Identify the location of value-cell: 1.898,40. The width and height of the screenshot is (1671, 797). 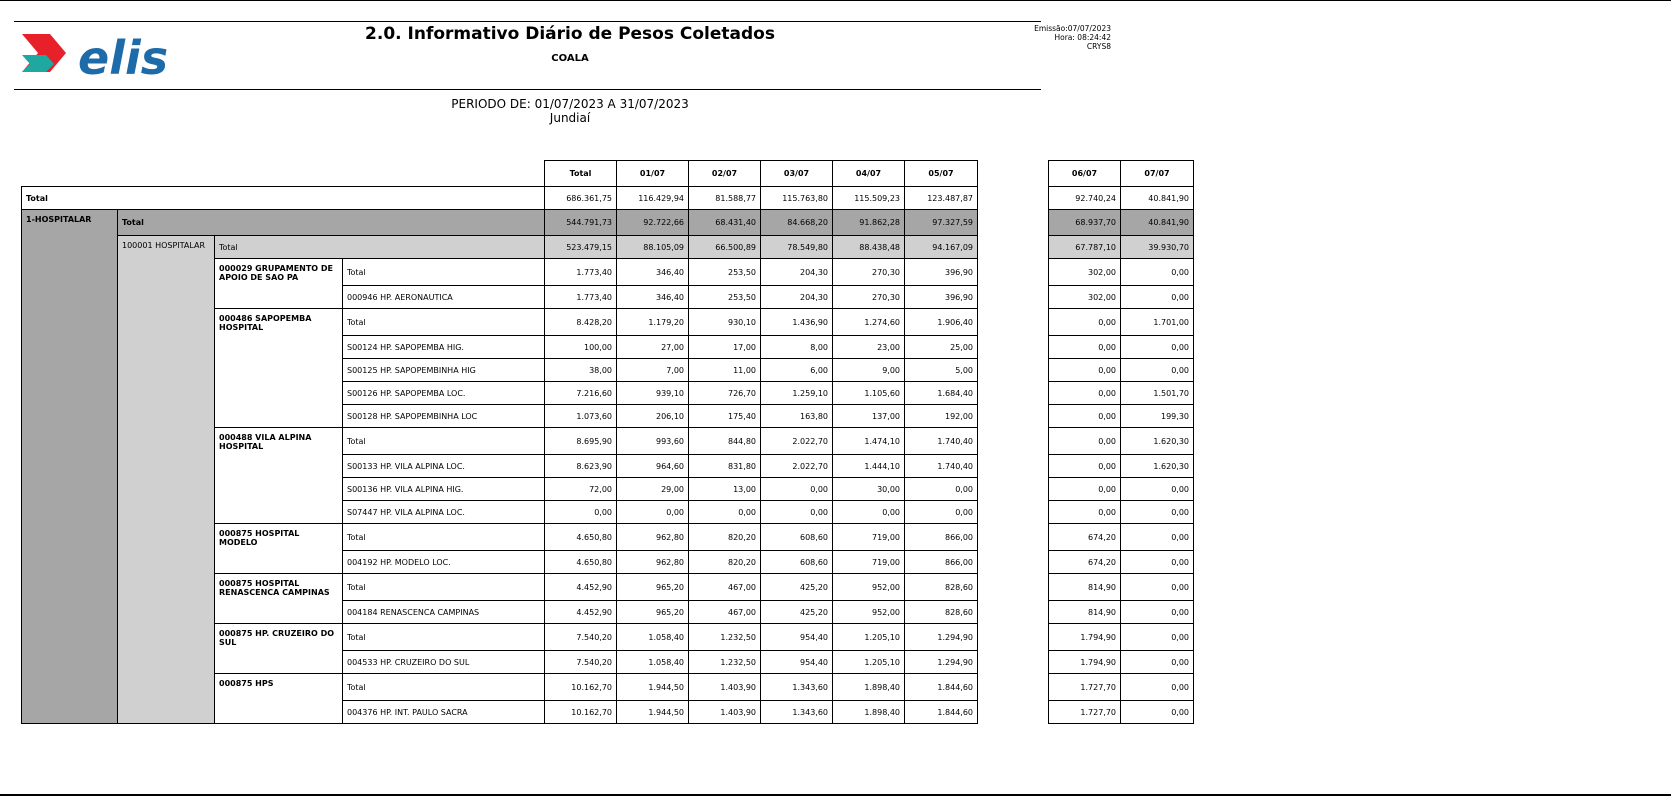
(868, 712).